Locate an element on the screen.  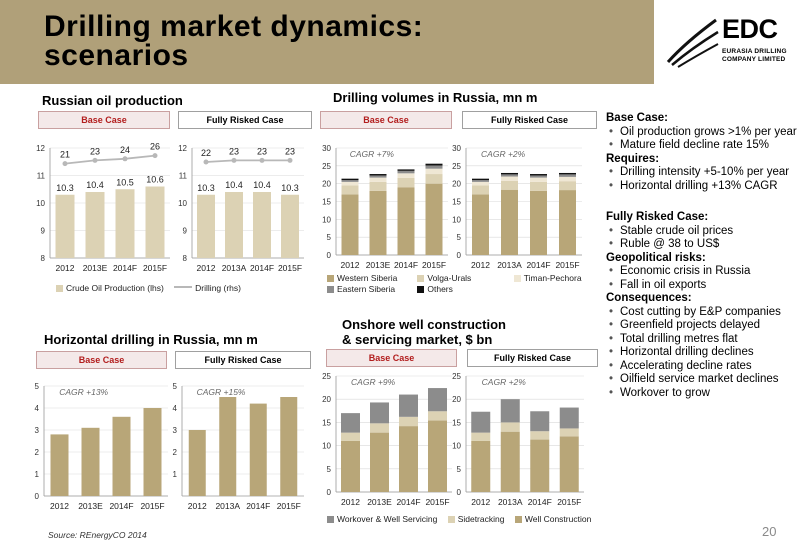
logo-name: EDC is located at coordinates (750, 29).